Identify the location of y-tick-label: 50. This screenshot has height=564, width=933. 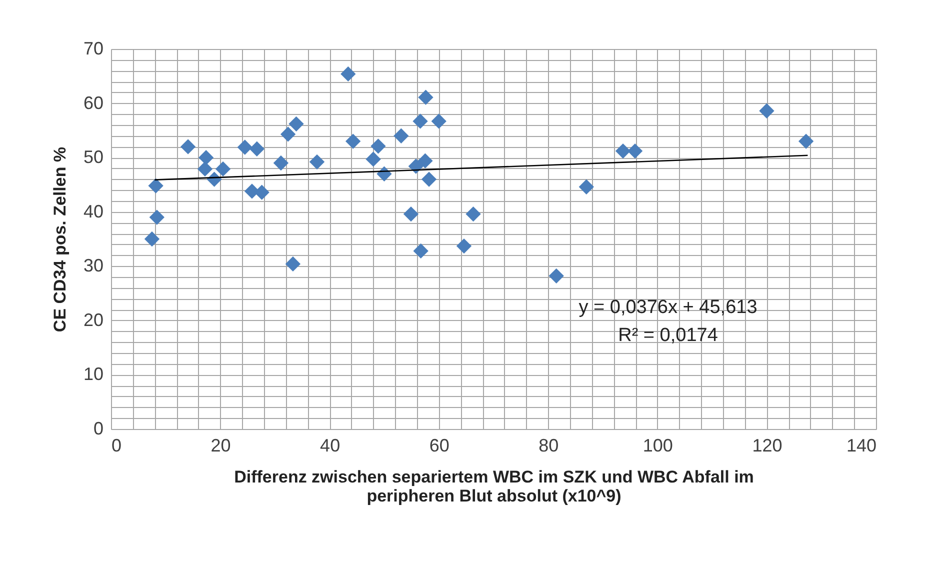
(93, 157).